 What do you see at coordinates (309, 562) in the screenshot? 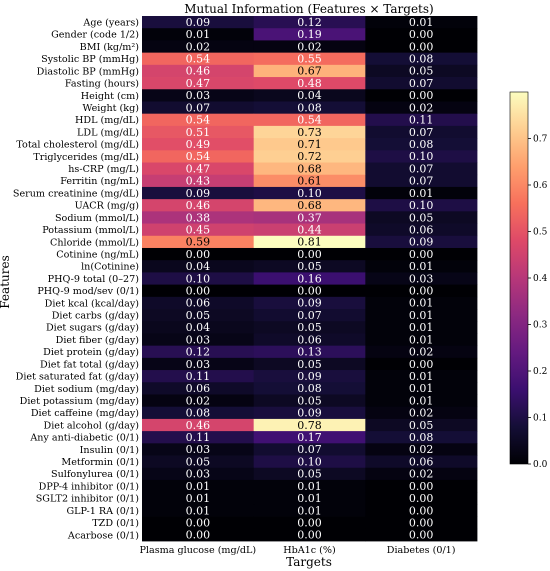
I see `x-axis-title: Targets` at bounding box center [309, 562].